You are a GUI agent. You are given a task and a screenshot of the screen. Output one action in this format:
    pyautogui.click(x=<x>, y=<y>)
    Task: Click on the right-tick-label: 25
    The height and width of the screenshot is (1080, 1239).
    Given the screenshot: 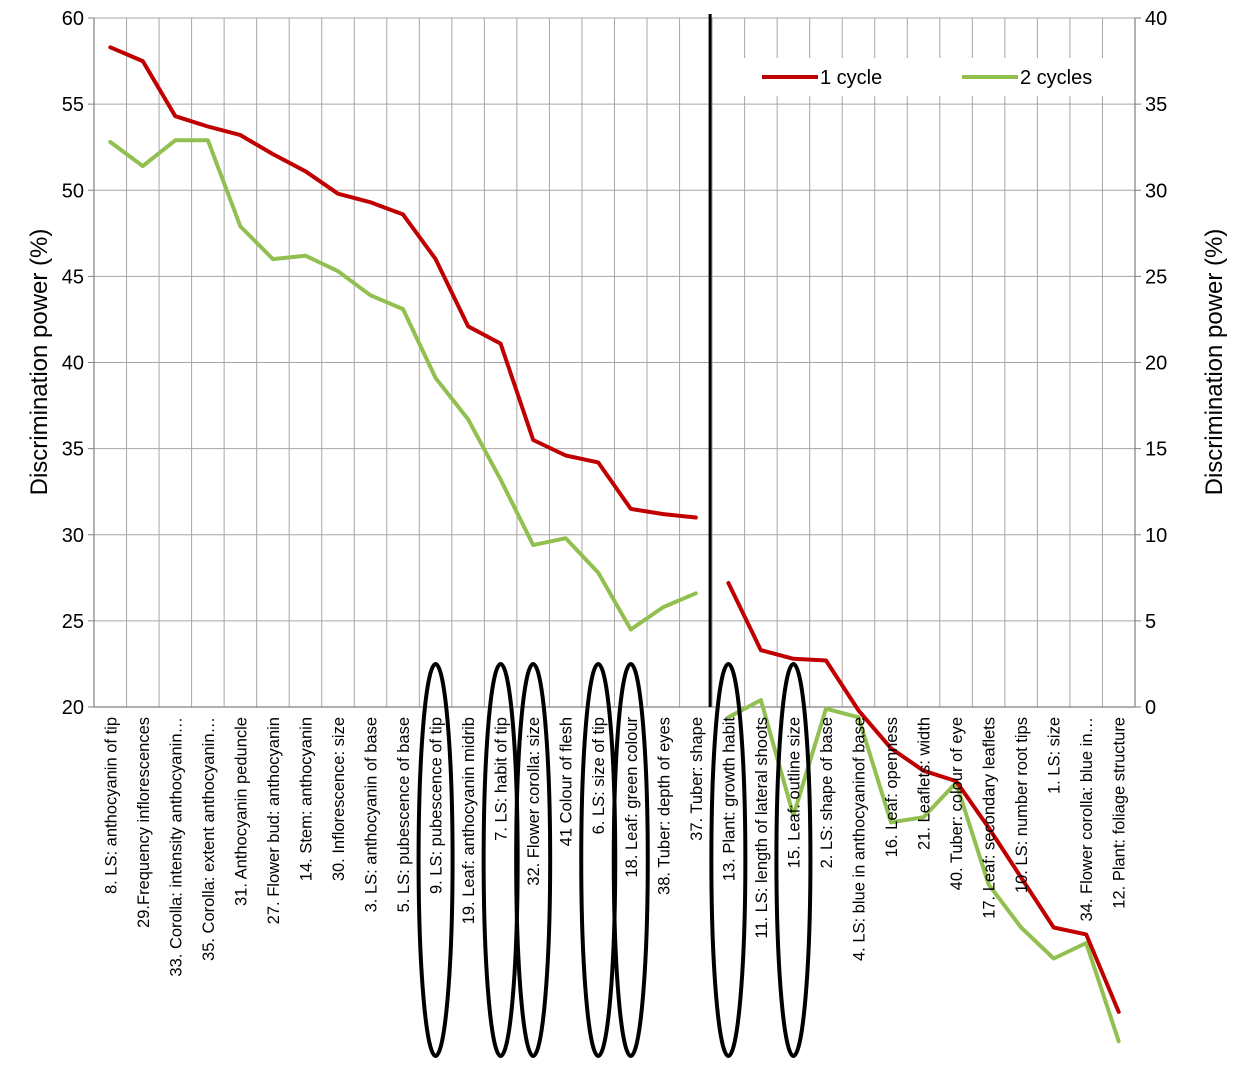 What is the action you would take?
    pyautogui.click(x=1156, y=277)
    